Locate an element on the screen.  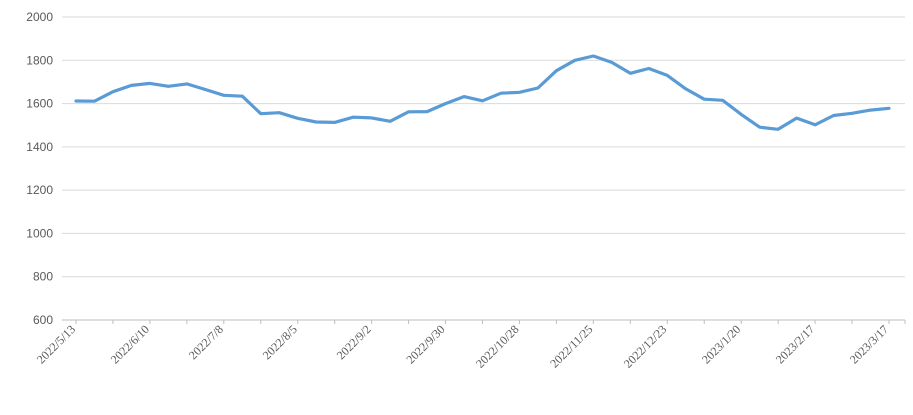
x-axis-tick-label: 2022/10/28 is located at coordinates (497, 346).